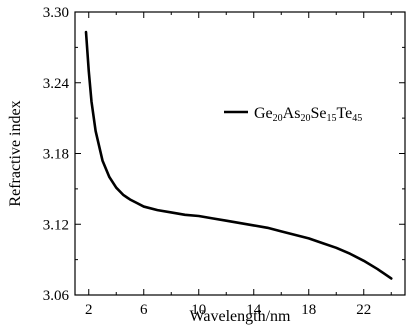  What do you see at coordinates (56, 155) in the screenshot?
I see `y-tick-label: 3.18` at bounding box center [56, 155].